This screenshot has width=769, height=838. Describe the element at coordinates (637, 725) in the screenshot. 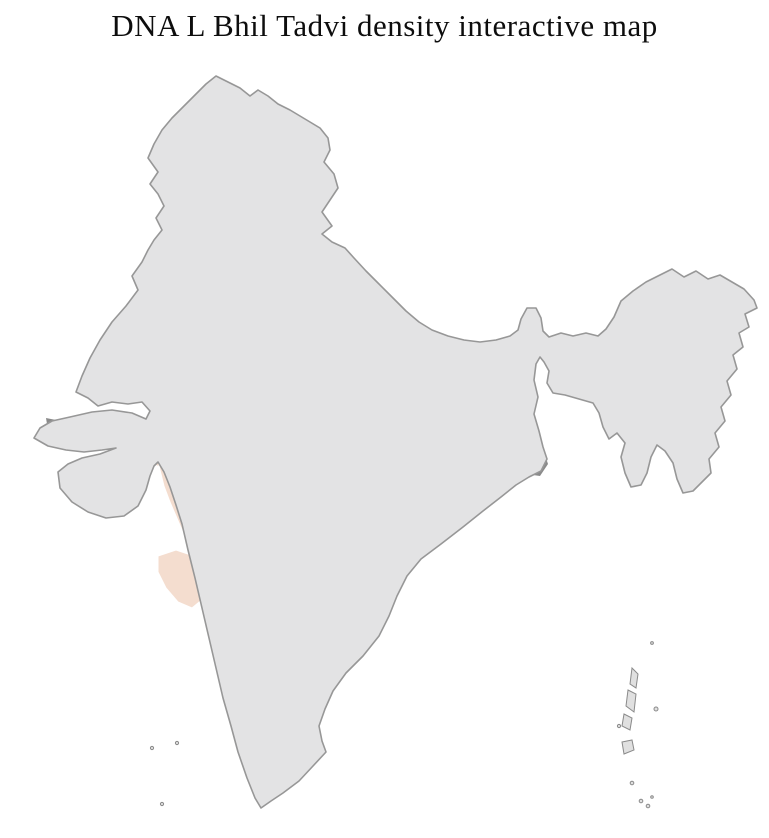

I see `andaman-nicobar-islands` at that location.